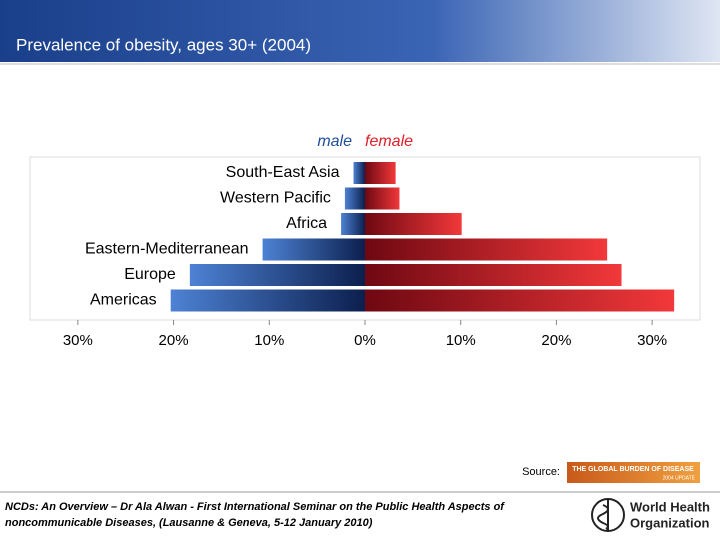 The image size is (720, 540). Describe the element at coordinates (167, 249) in the screenshot. I see `category-label: Eastern-Mediterranean` at that location.